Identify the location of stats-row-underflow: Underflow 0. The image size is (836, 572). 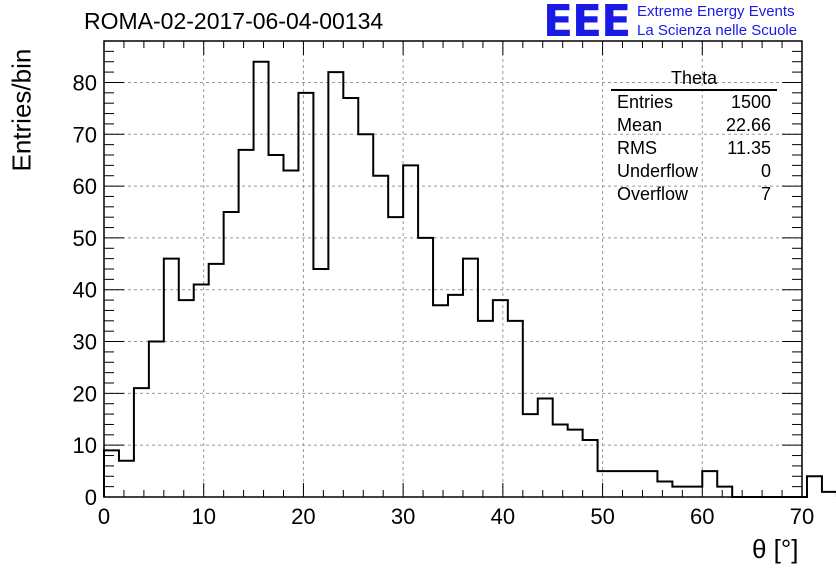
(694, 171).